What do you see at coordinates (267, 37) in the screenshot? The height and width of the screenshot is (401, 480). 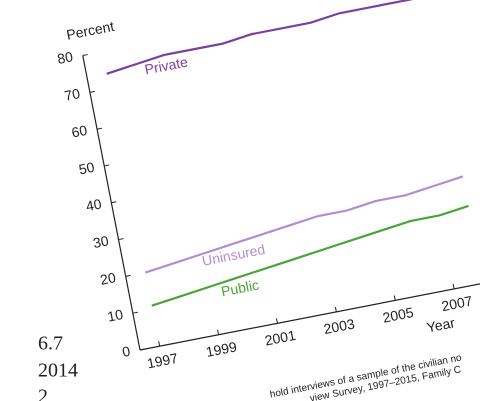 I see `series-line` at bounding box center [267, 37].